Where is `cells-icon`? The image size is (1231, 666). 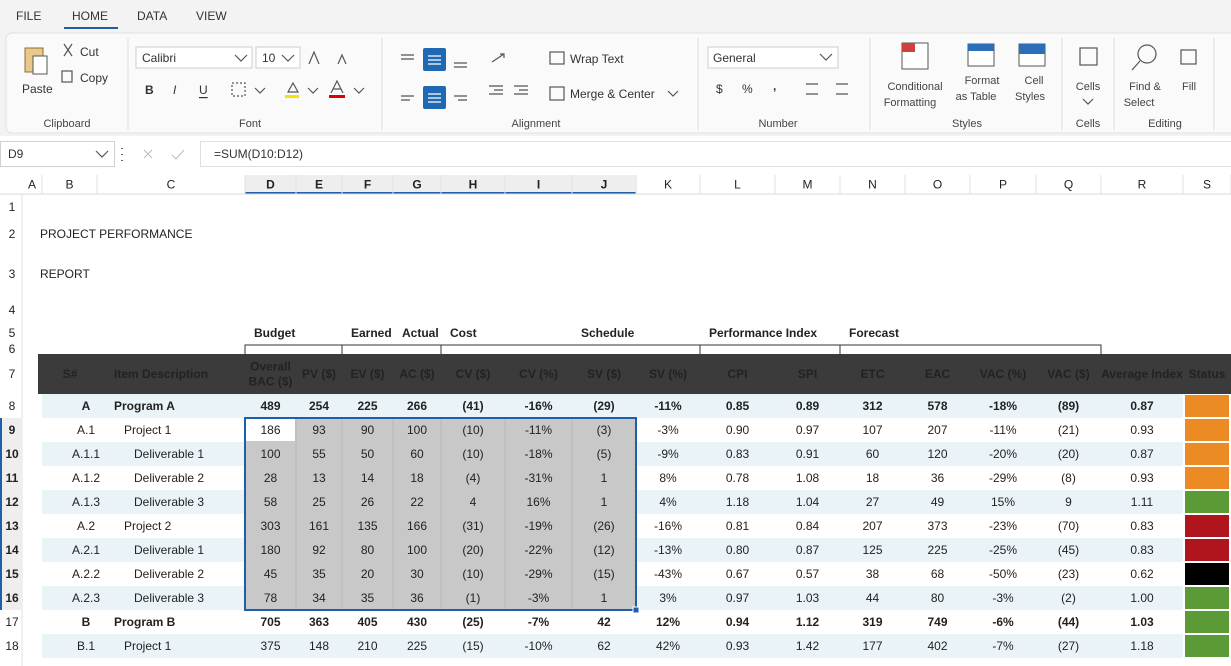 cells-icon is located at coordinates (1088, 56).